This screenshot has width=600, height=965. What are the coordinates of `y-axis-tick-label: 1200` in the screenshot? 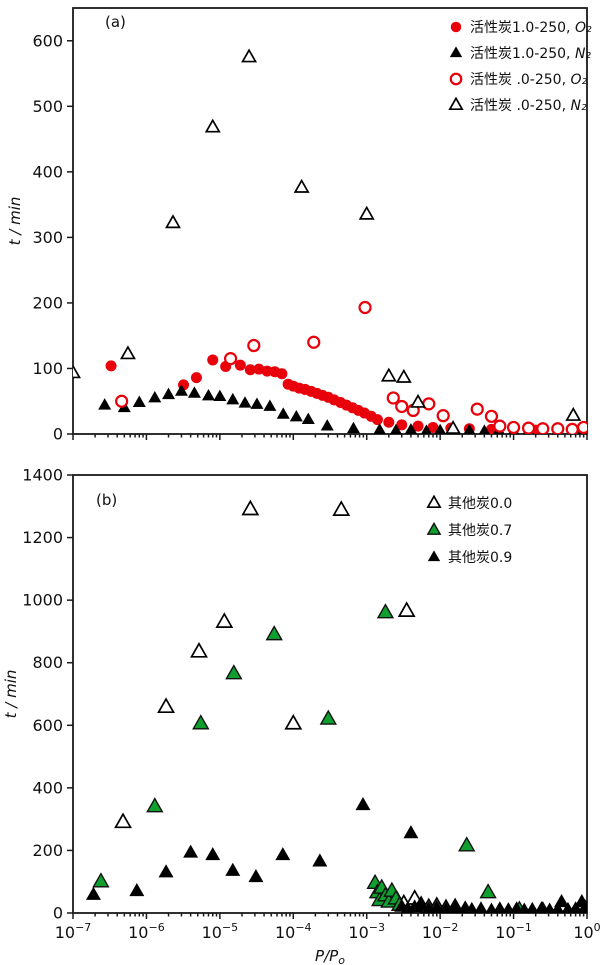 It's located at (42, 537).